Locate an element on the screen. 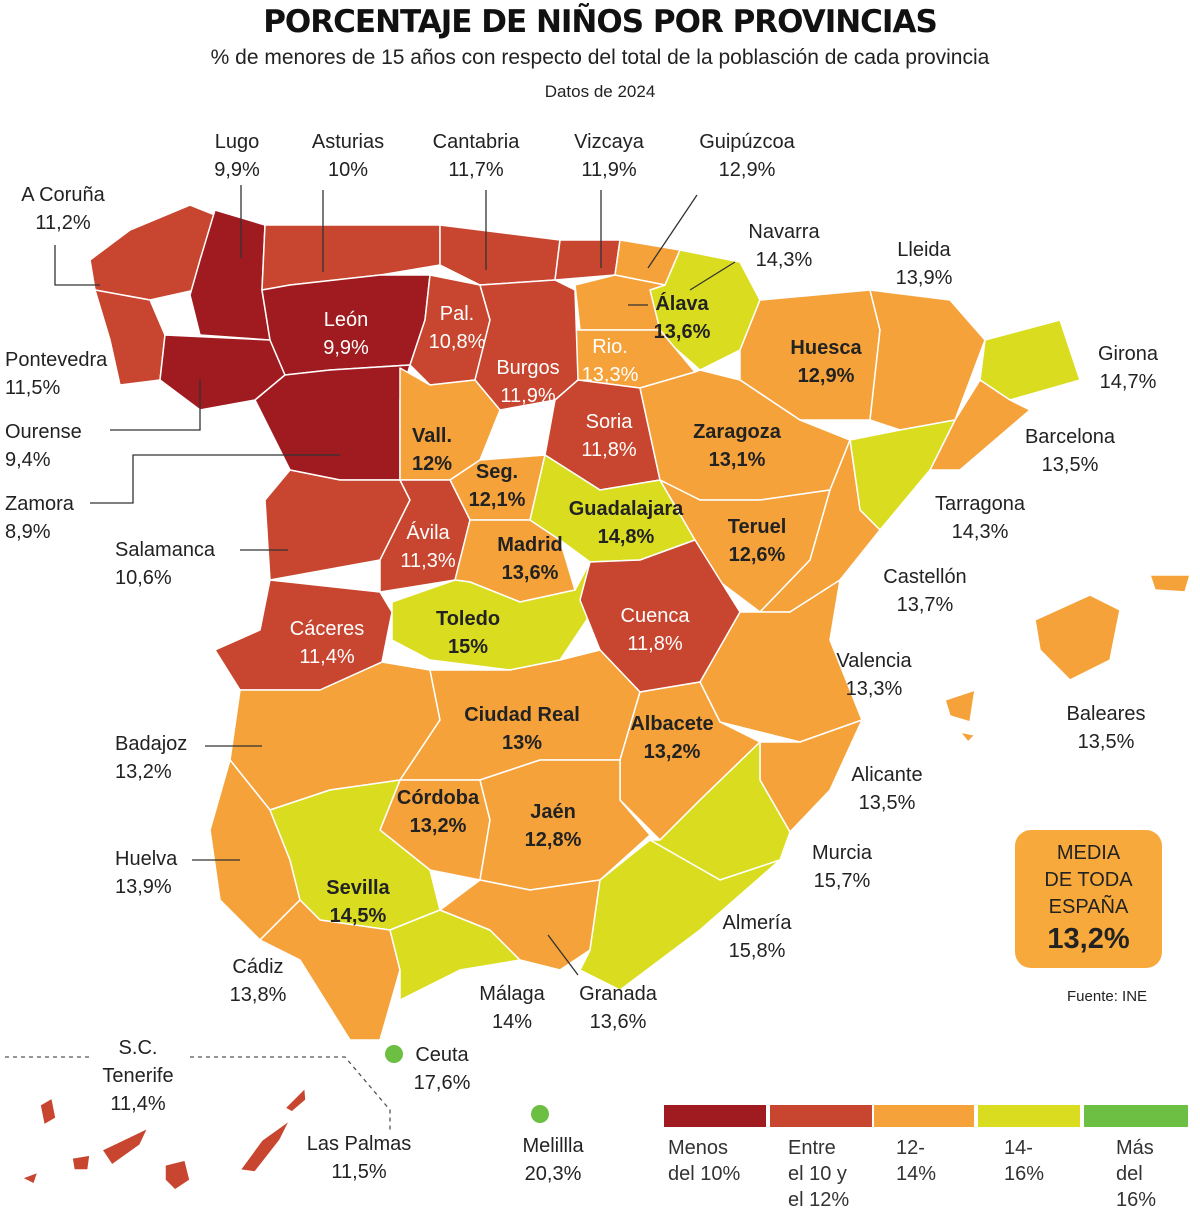  province-label: Soria 11,8% is located at coordinates (608, 436).